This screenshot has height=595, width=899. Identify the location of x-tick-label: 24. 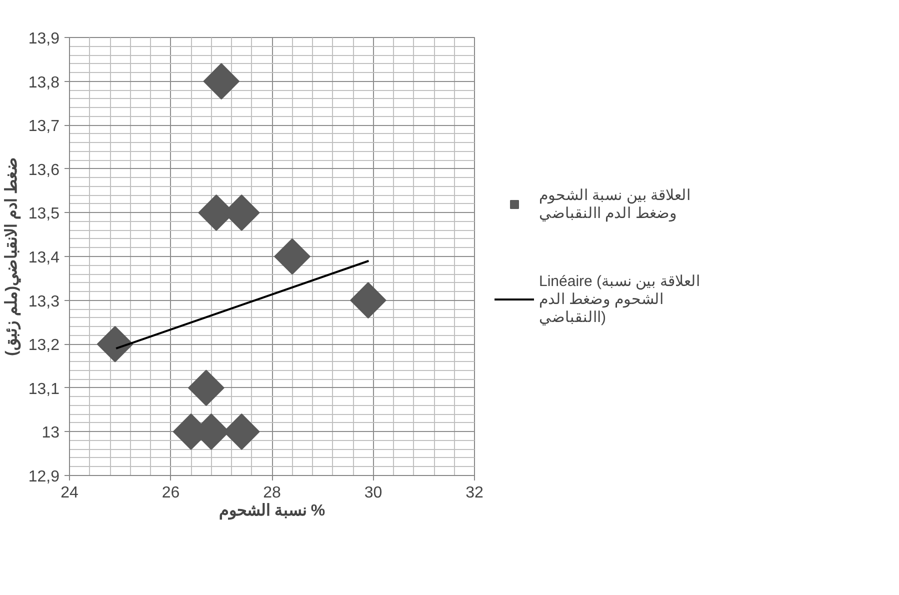
(69, 493).